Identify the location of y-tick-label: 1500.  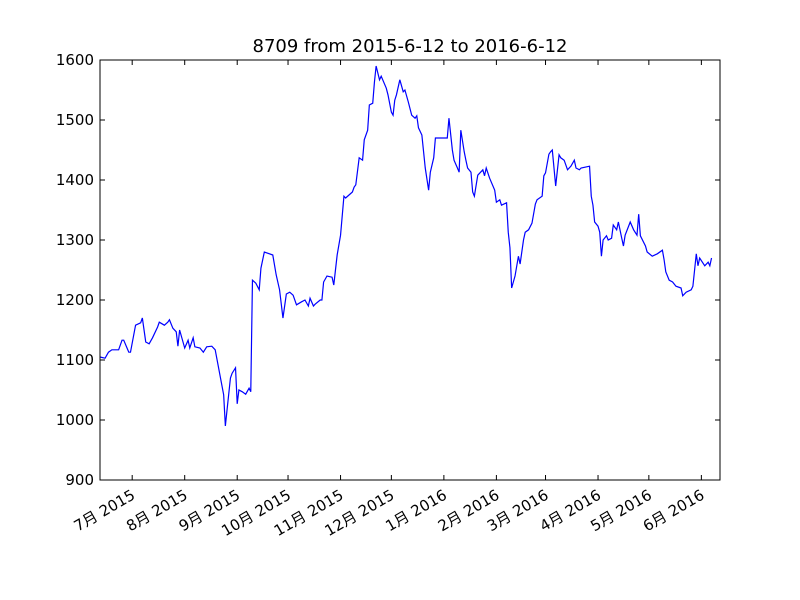
(75, 120).